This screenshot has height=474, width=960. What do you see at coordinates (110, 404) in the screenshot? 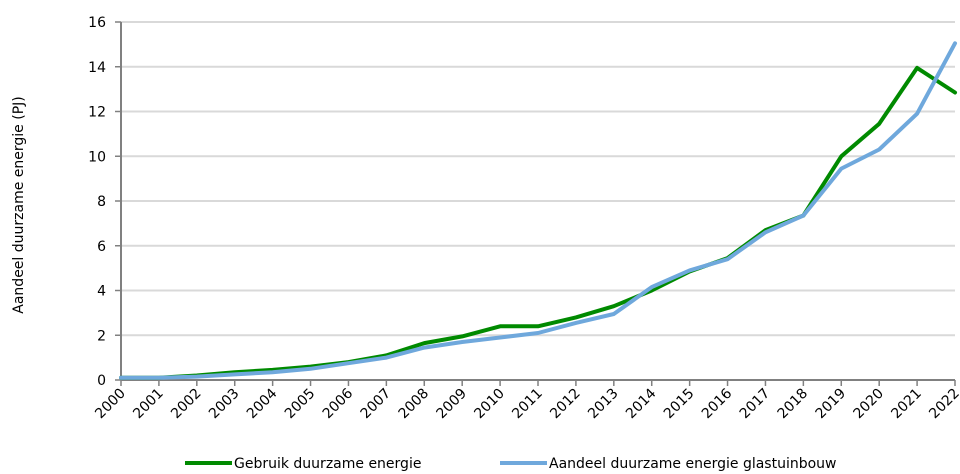
I see `x-tick-label: 2000` at bounding box center [110, 404].